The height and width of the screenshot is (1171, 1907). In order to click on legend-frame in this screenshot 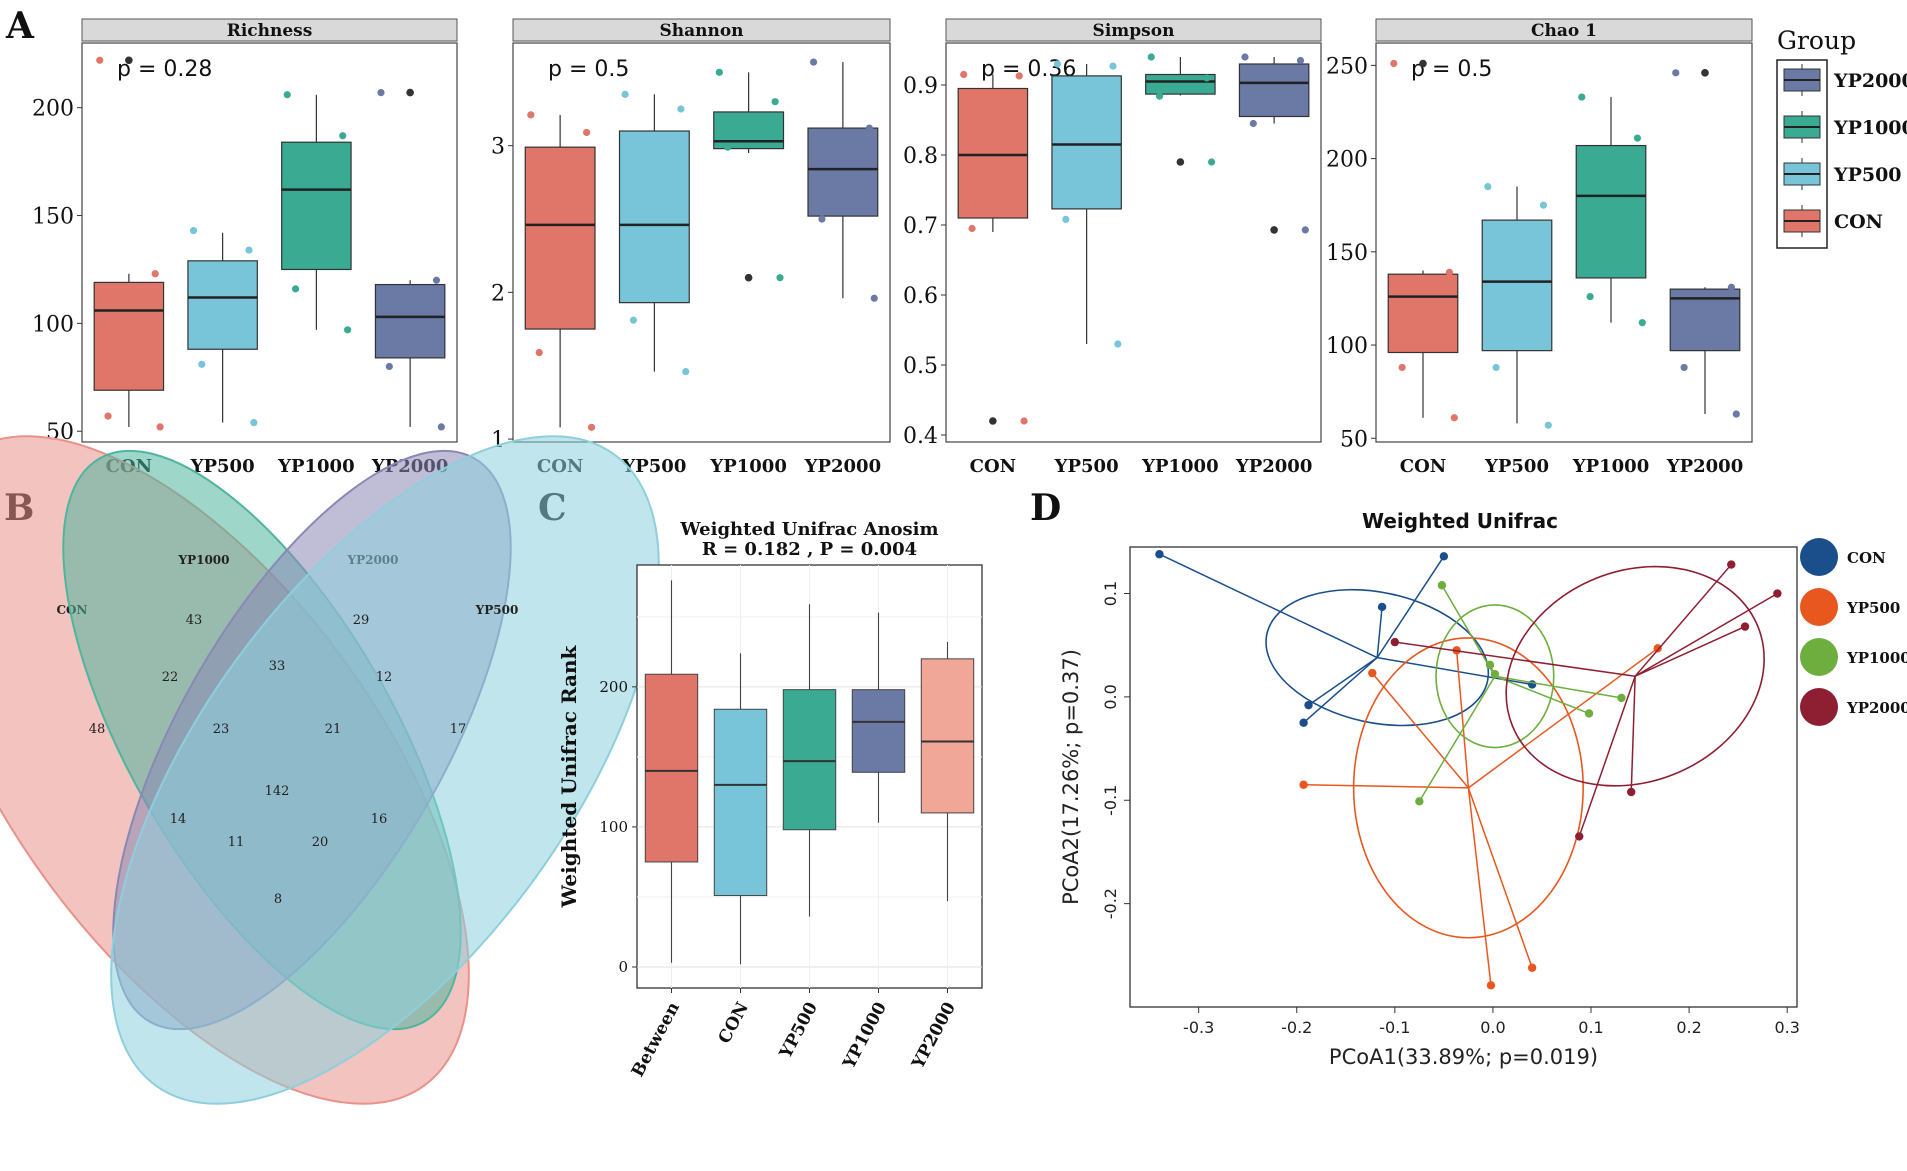, I will do `click(1802, 154)`.